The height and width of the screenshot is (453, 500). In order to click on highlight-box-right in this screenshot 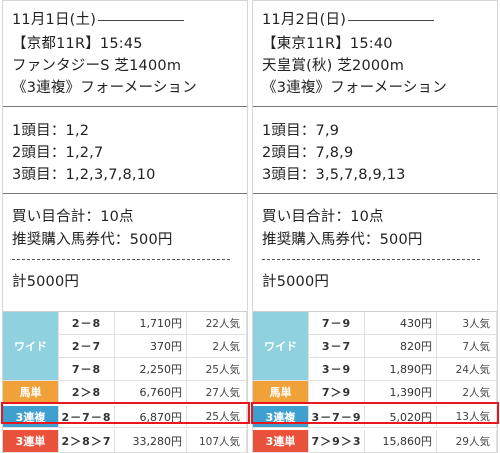, I will do `click(375, 413)`.